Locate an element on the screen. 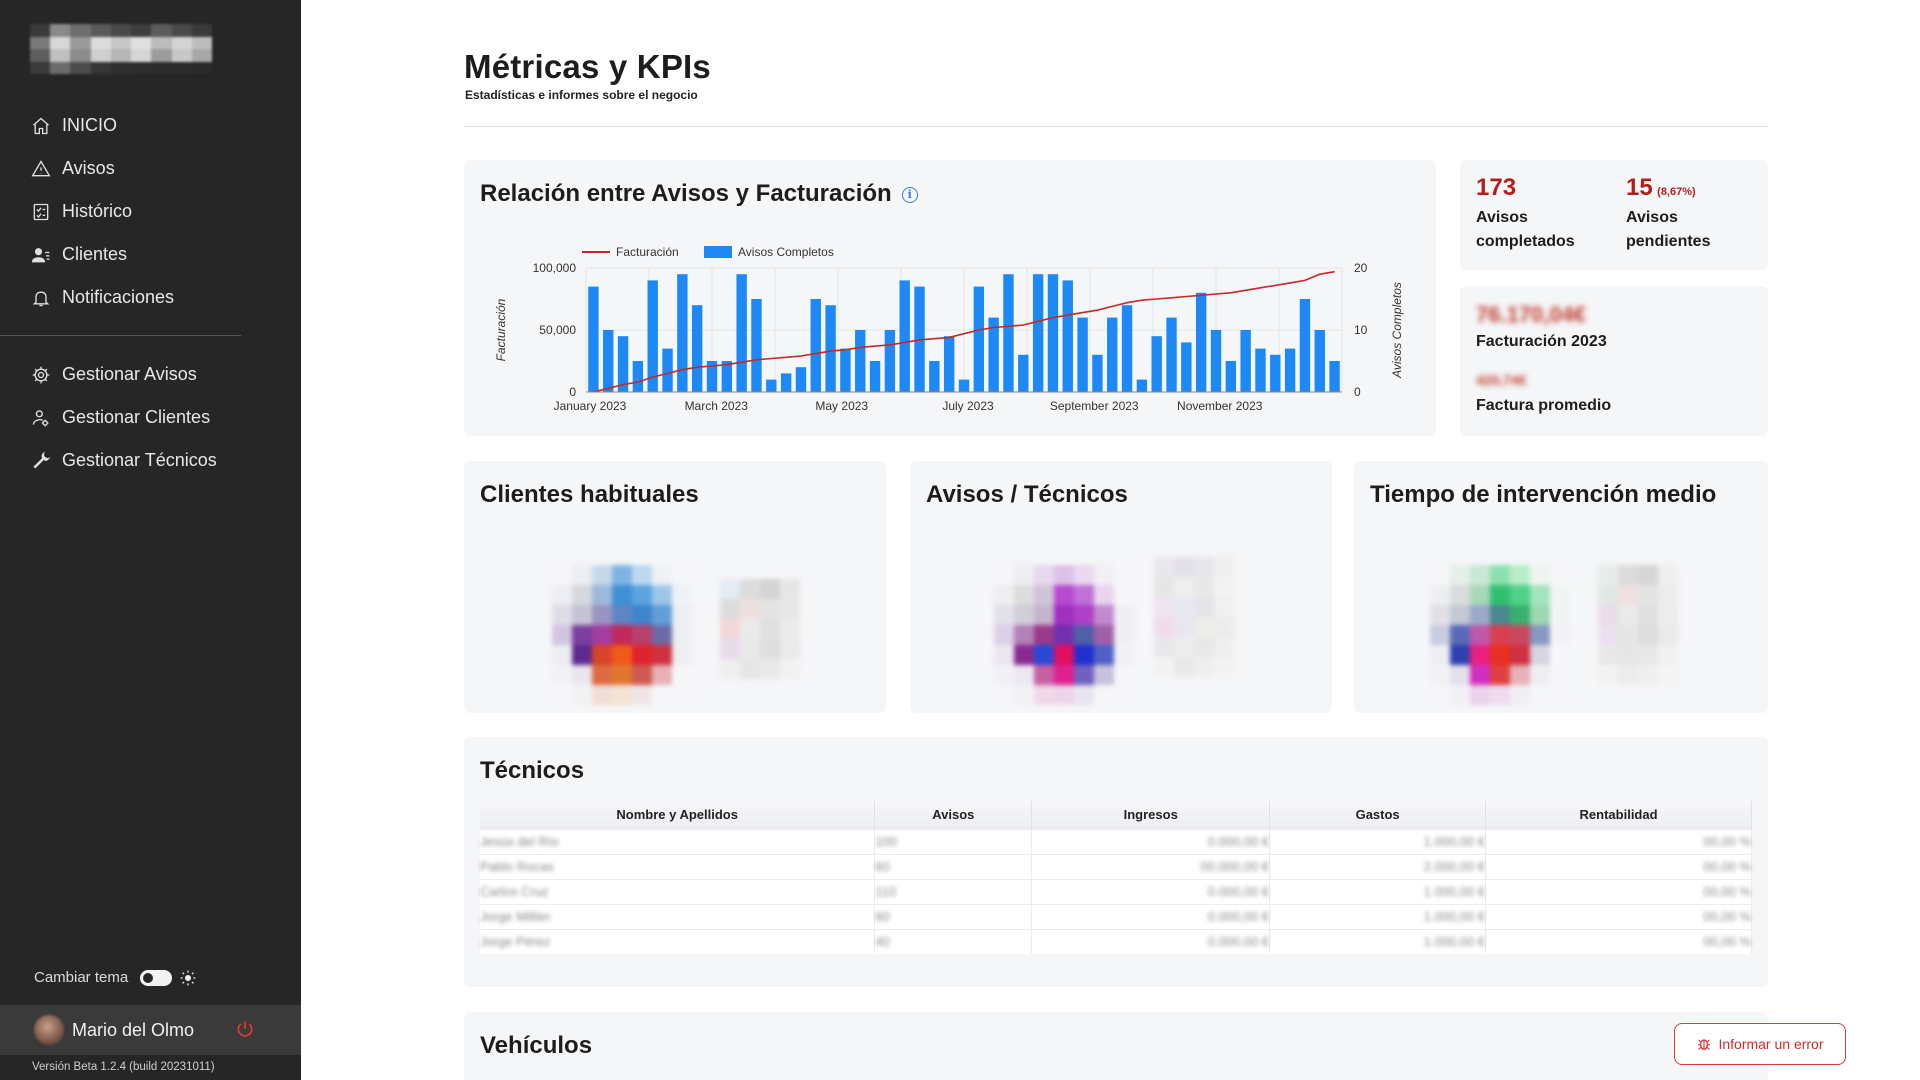  sidebar-item-label: Histórico is located at coordinates (97, 211).